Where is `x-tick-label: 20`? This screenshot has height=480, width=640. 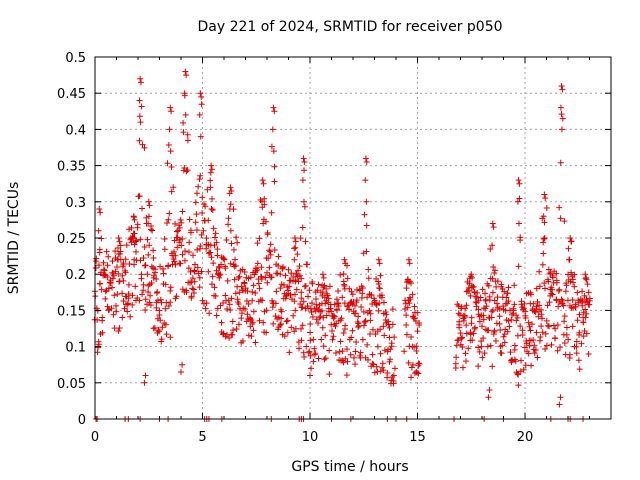 x-tick-label: 20 is located at coordinates (525, 437).